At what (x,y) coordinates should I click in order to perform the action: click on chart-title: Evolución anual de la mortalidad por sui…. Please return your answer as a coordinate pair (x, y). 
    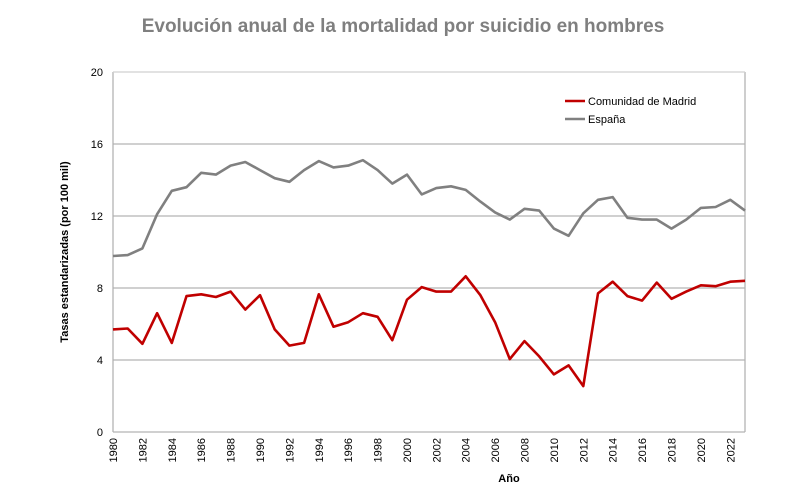
    Looking at the image, I should click on (403, 26).